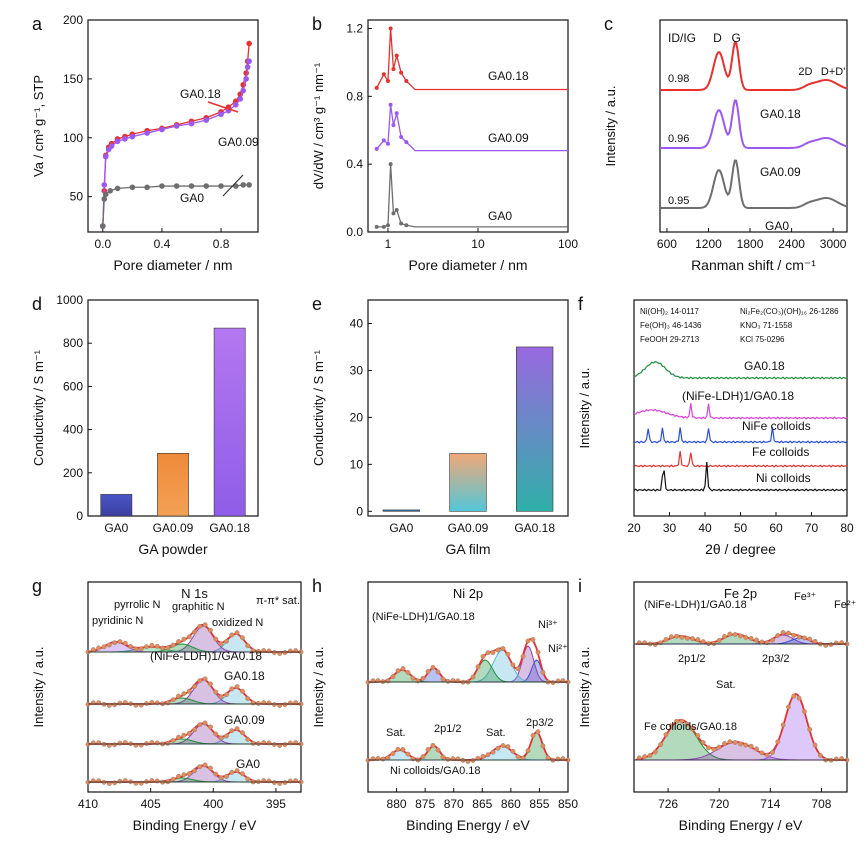  I want to click on peak-2d: 2D, so click(805, 72).